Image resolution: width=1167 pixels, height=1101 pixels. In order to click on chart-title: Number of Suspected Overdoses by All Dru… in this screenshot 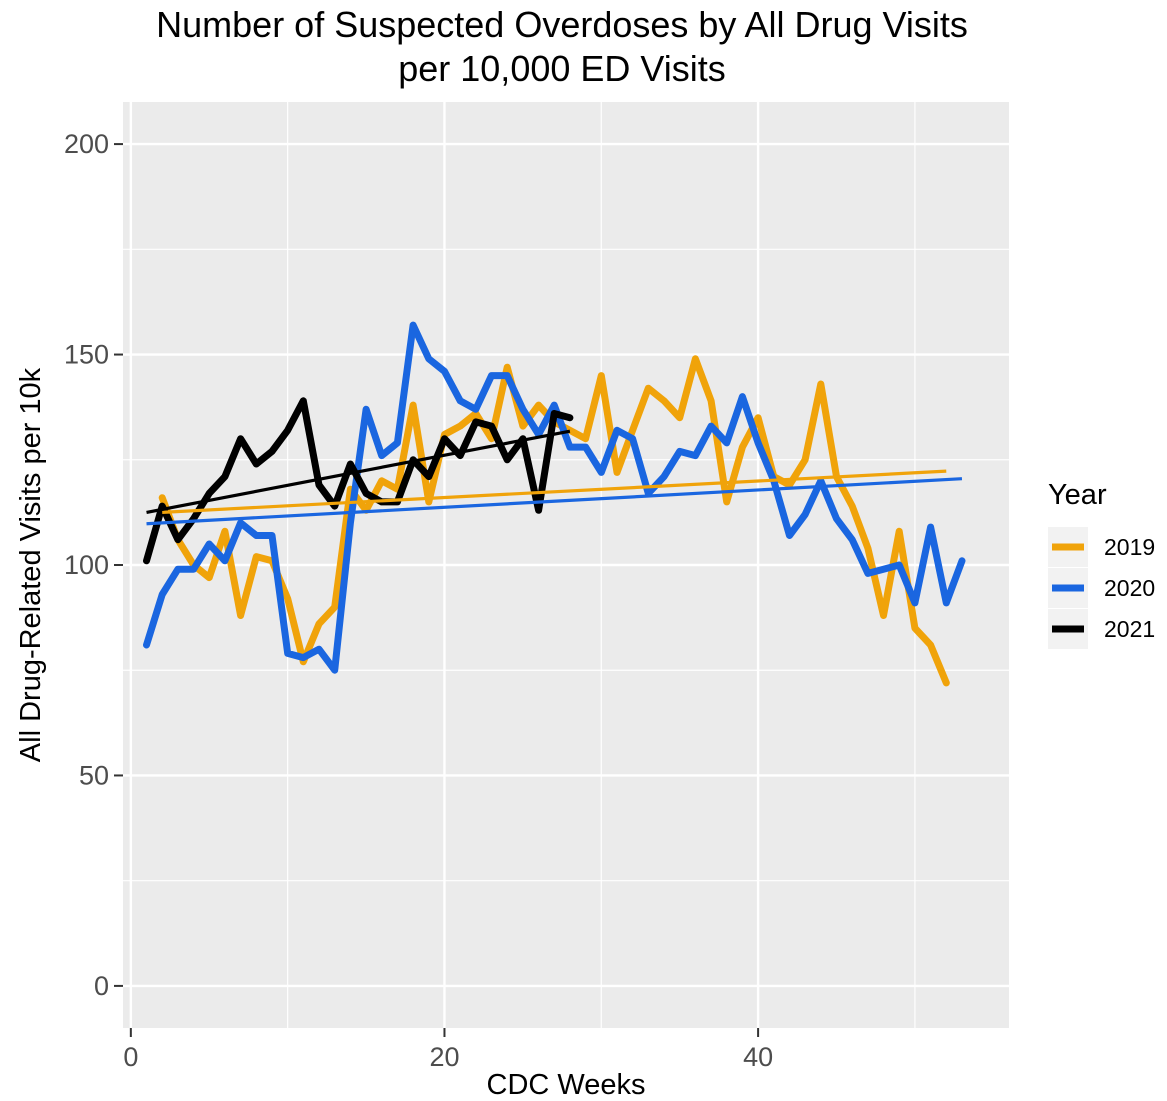, I will do `click(562, 24)`.